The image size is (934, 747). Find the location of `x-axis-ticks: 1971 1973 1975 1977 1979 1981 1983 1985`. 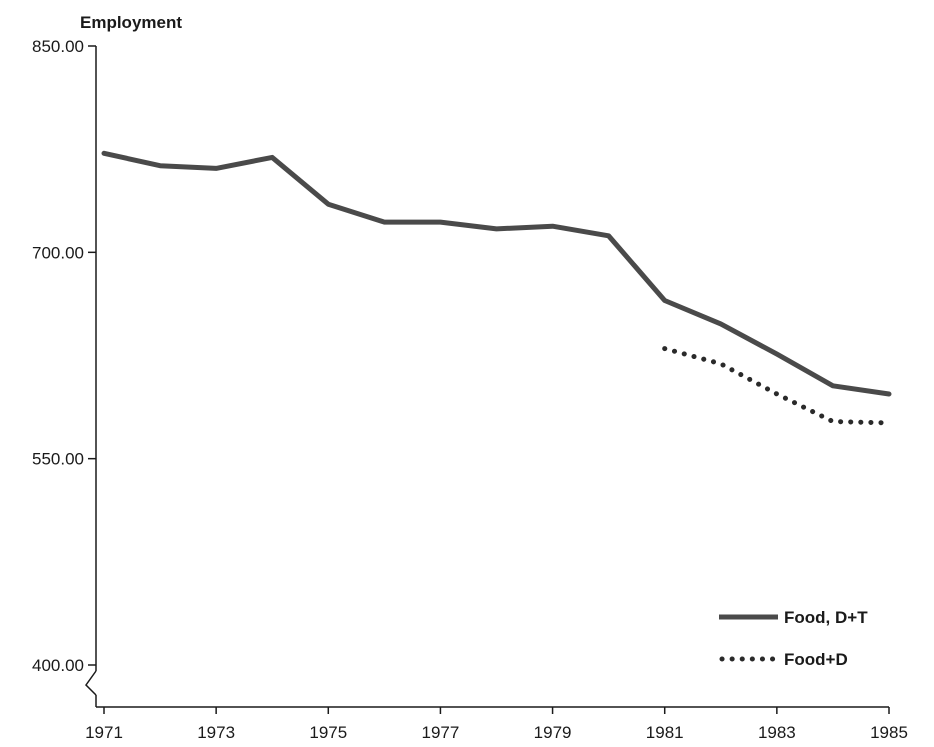

x-axis-ticks: 1971 1973 1975 1977 1979 1981 1983 1985 is located at coordinates (496, 724).